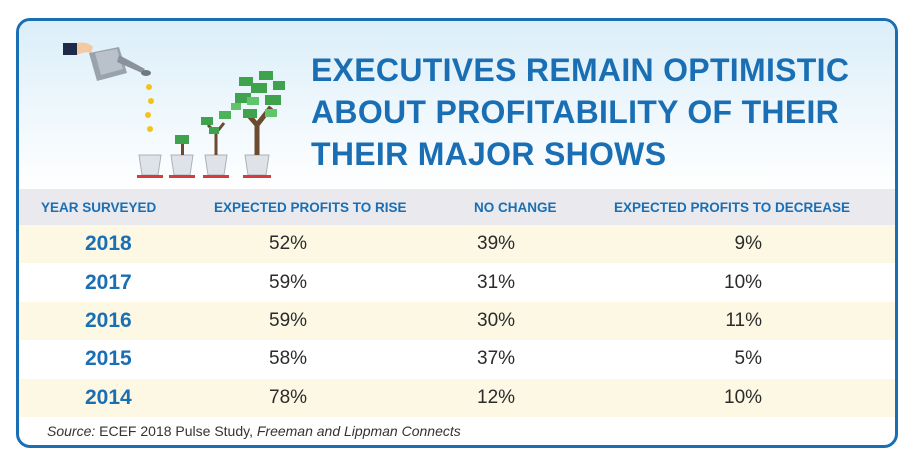 The height and width of the screenshot is (471, 920). I want to click on cell-no-change: 31%, so click(496, 282).